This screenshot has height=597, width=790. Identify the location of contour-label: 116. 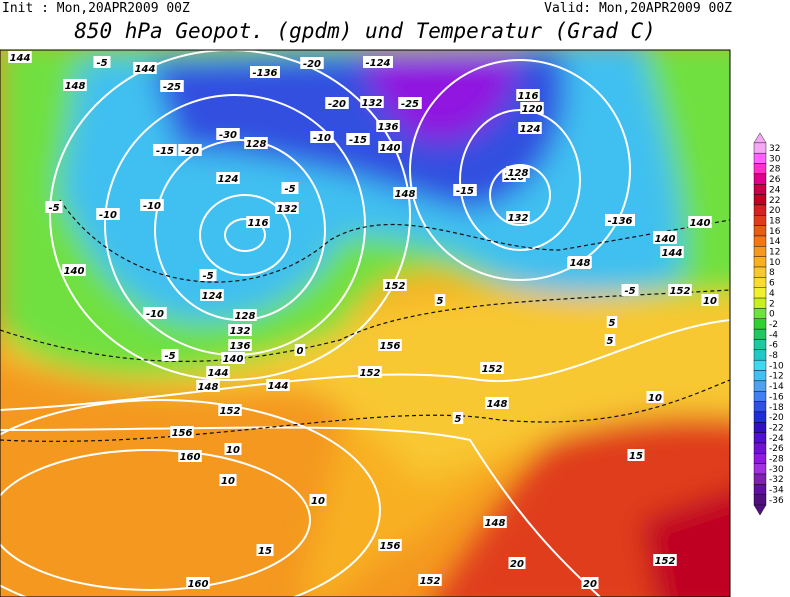
(528, 96).